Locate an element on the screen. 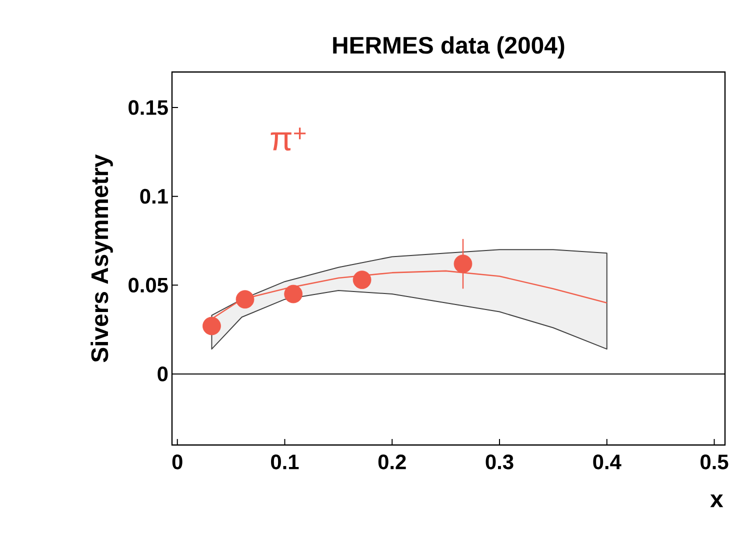 The width and height of the screenshot is (744, 546). x-tick-label: 0.5 is located at coordinates (714, 462).